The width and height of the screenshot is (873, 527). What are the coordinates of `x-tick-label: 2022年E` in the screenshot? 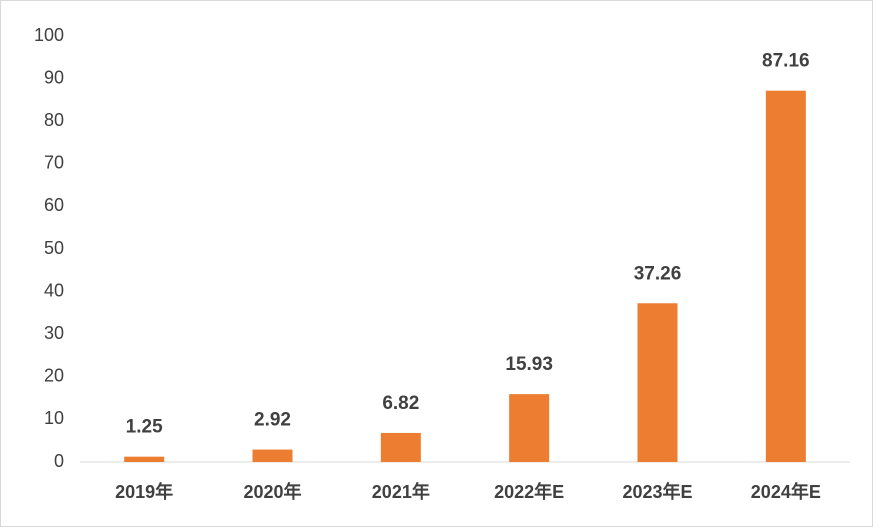 It's located at (529, 491).